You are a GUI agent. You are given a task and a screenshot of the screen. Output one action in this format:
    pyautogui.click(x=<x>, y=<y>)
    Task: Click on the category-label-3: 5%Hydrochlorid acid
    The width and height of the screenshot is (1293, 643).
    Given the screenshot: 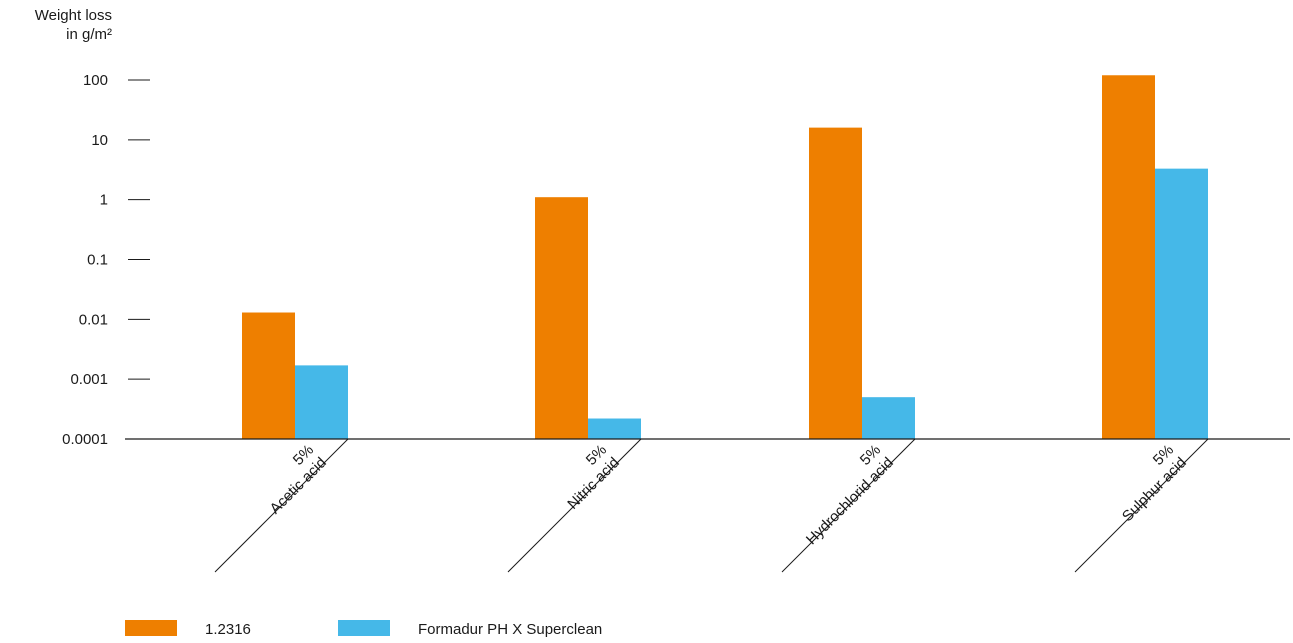 What is the action you would take?
    pyautogui.click(x=850, y=494)
    